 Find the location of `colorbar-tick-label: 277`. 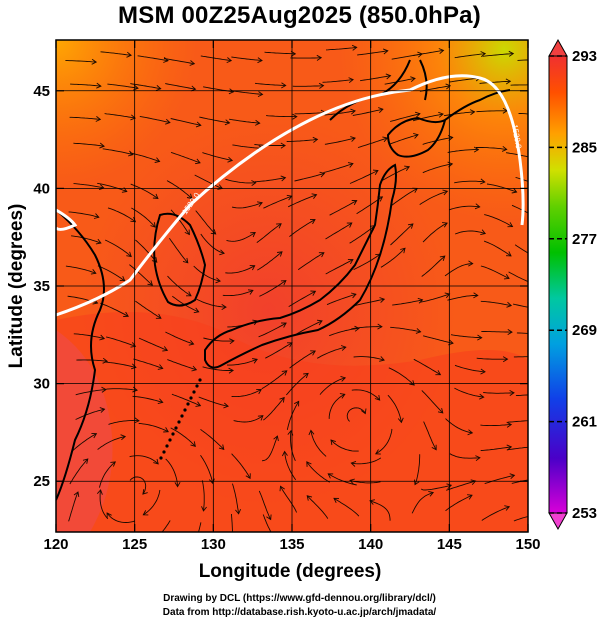

colorbar-tick-label: 277 is located at coordinates (584, 239).